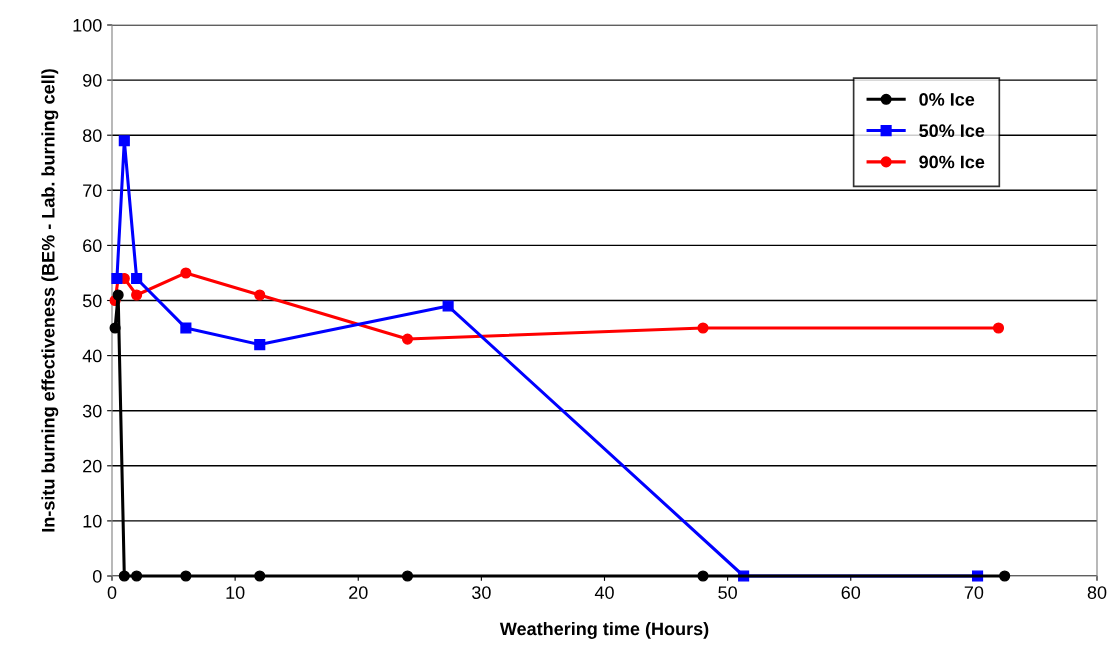  What do you see at coordinates (92, 301) in the screenshot?
I see `y-tick-label: 50` at bounding box center [92, 301].